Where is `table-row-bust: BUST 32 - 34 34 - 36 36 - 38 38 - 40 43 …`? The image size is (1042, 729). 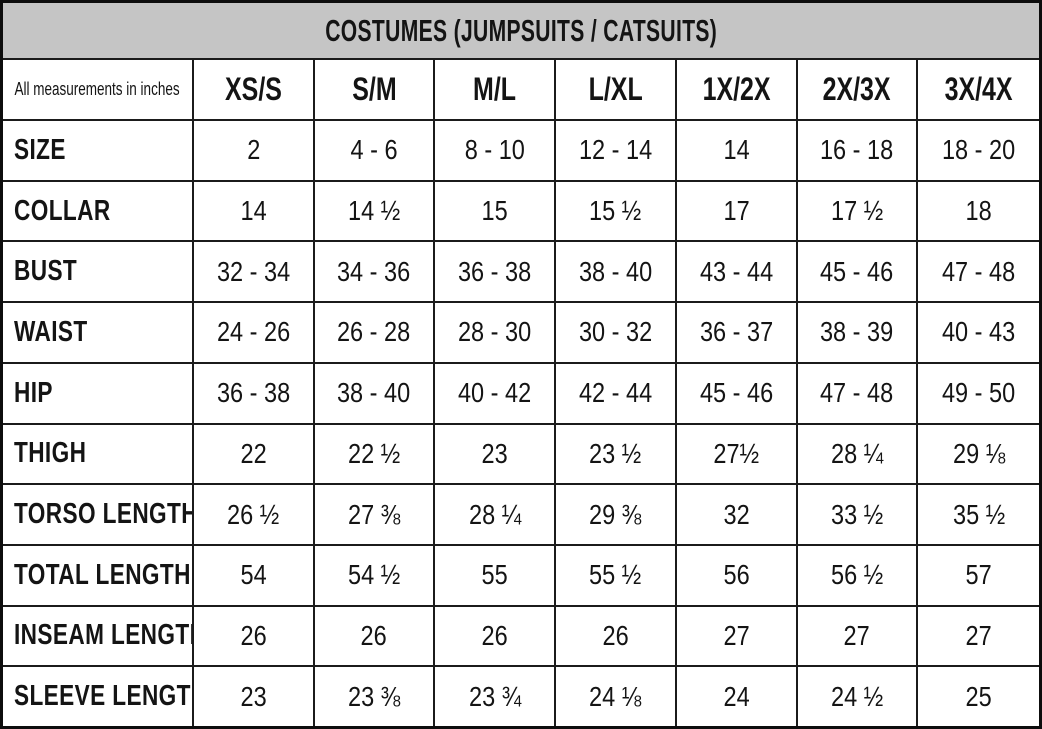 table-row-bust: BUST 32 - 34 34 - 36 36 - 38 38 - 40 43 … is located at coordinates (521, 273).